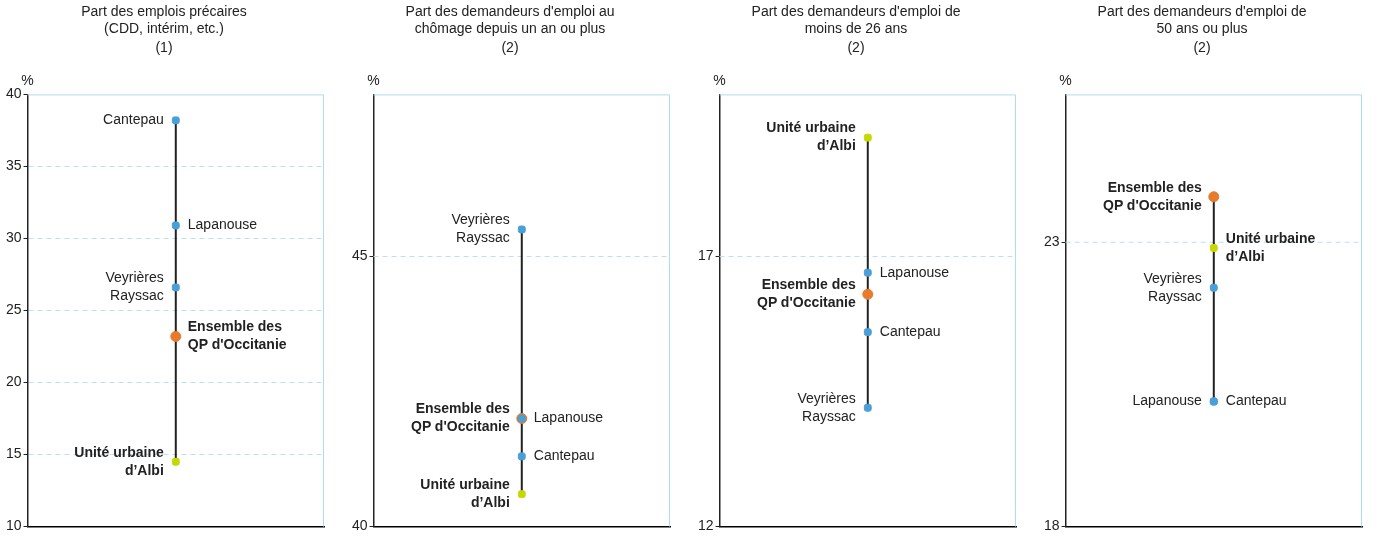  Describe the element at coordinates (13, 237) in the screenshot. I see `y-tick-label: 30` at that location.